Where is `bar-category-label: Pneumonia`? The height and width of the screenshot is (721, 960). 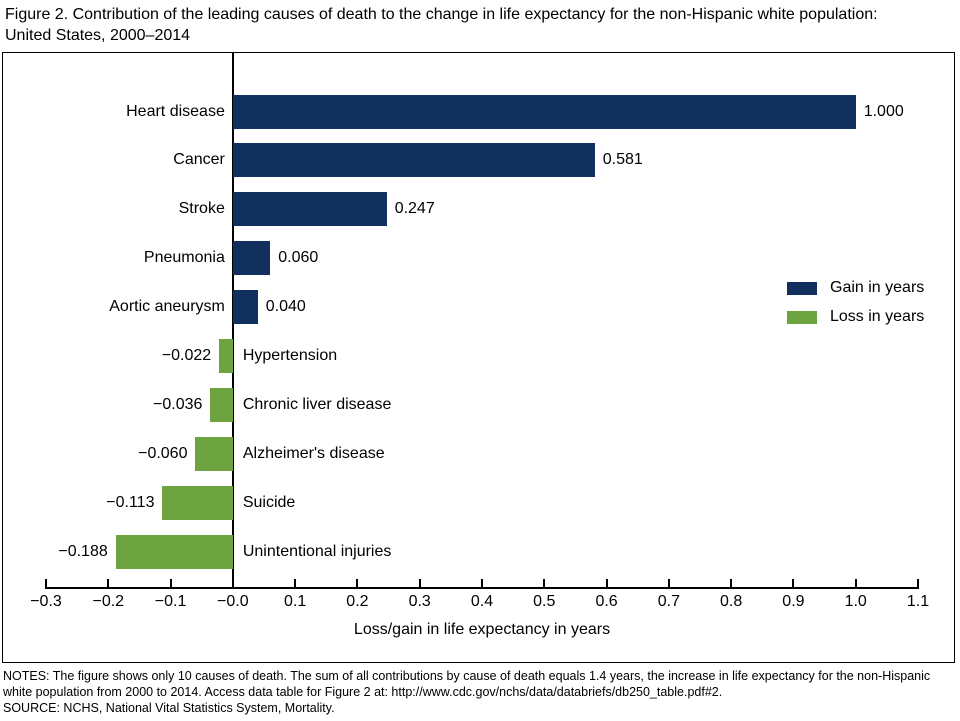
bar-category-label: Pneumonia is located at coordinates (184, 258).